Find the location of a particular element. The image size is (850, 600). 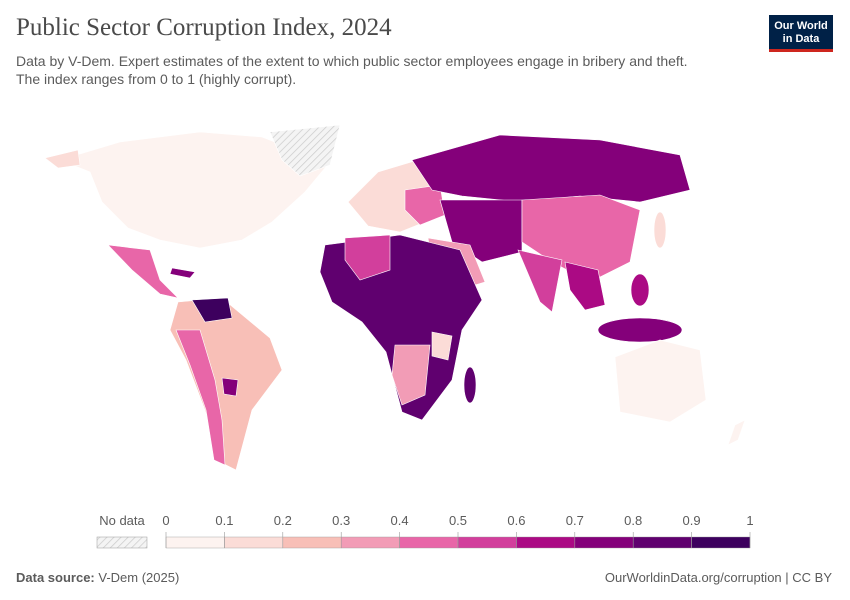

southern-africa is located at coordinates (411, 375).